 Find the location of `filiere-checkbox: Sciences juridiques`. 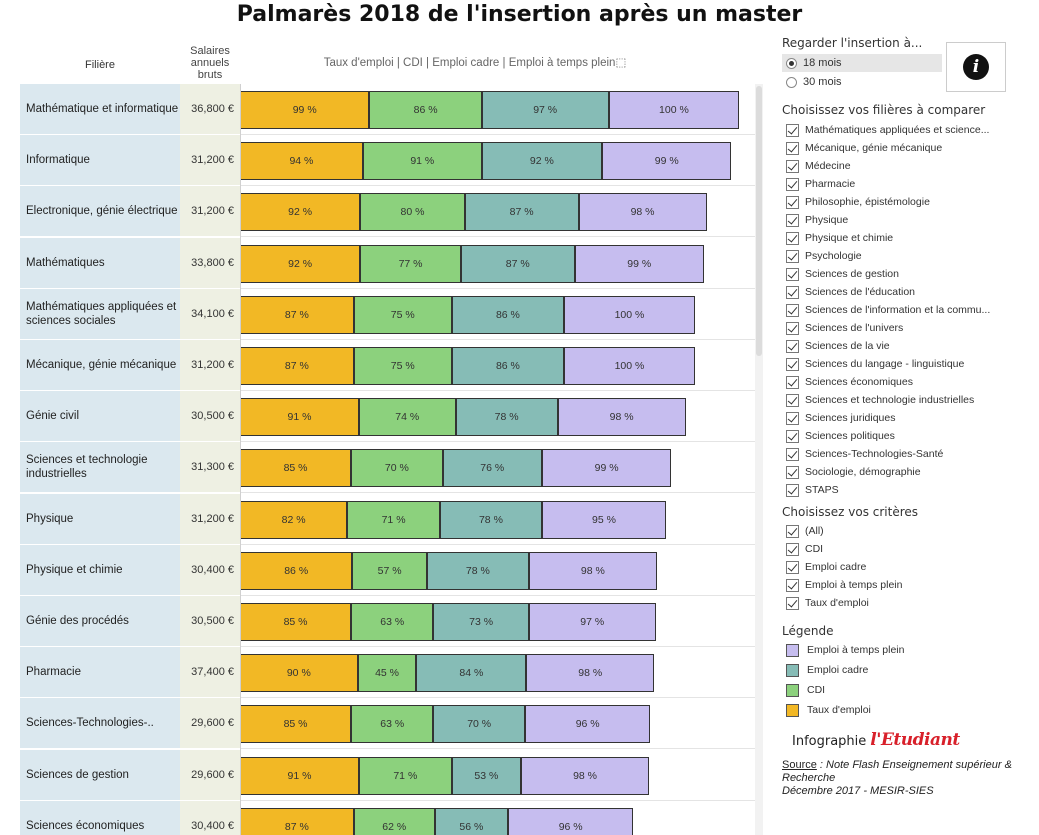

filiere-checkbox: Sciences juridiques is located at coordinates (840, 418).